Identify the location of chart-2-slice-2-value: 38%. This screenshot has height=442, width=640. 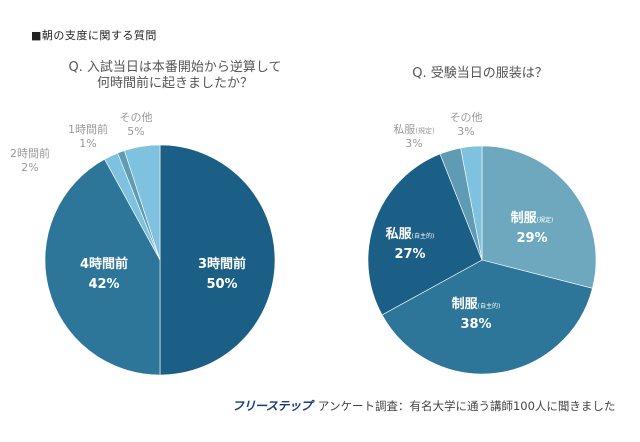
(475, 324).